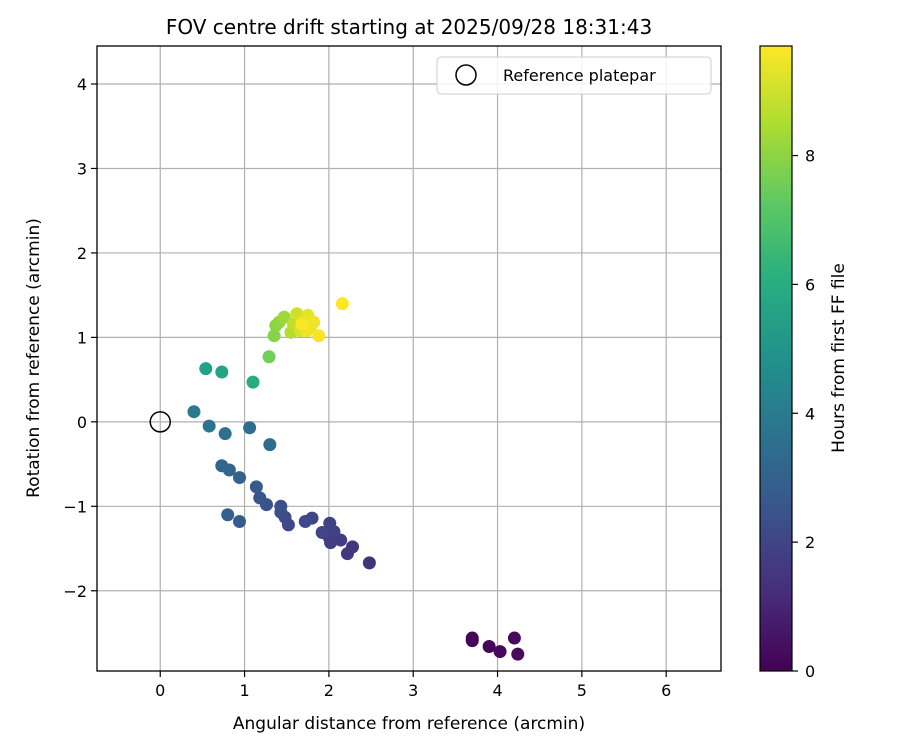 This screenshot has height=750, width=900. What do you see at coordinates (839, 358) in the screenshot?
I see `colorbar-label: Hours from first FF file` at bounding box center [839, 358].